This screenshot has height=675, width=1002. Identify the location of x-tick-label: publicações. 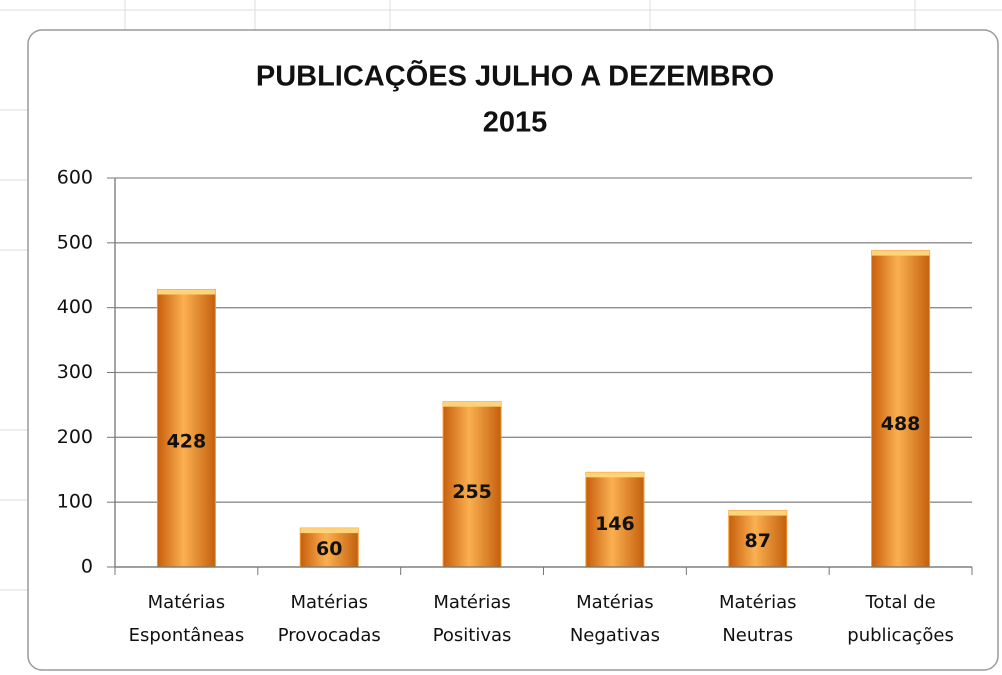
(900, 635).